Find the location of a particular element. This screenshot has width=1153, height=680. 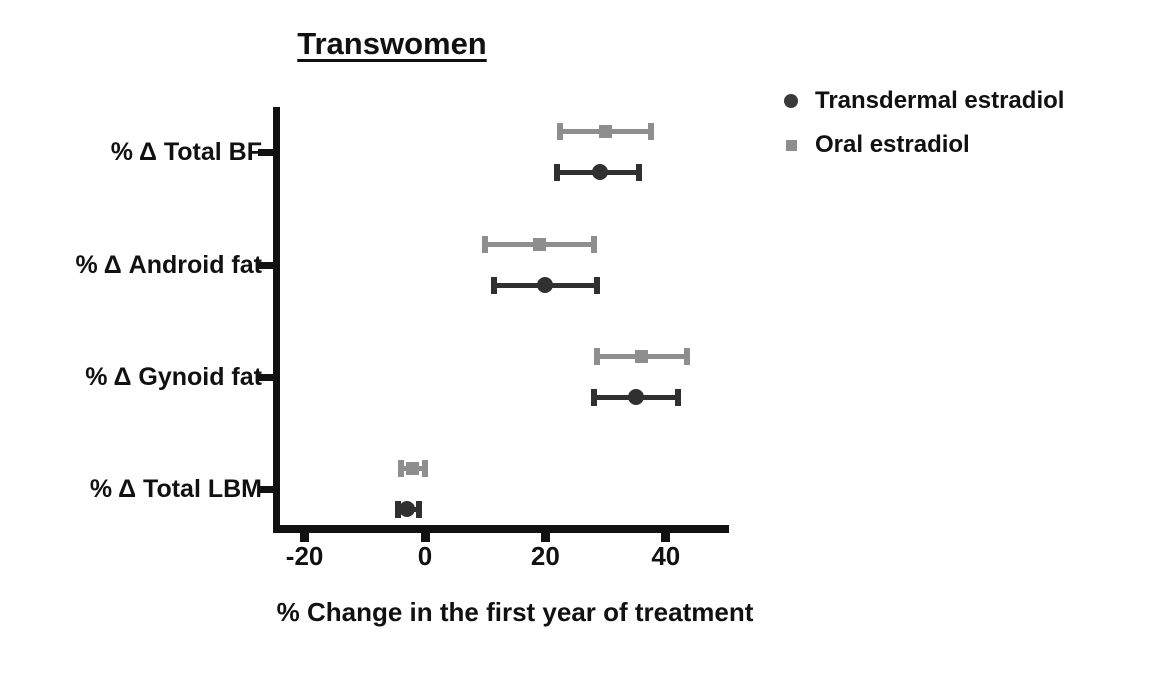

circle-marker-icon is located at coordinates (791, 101).